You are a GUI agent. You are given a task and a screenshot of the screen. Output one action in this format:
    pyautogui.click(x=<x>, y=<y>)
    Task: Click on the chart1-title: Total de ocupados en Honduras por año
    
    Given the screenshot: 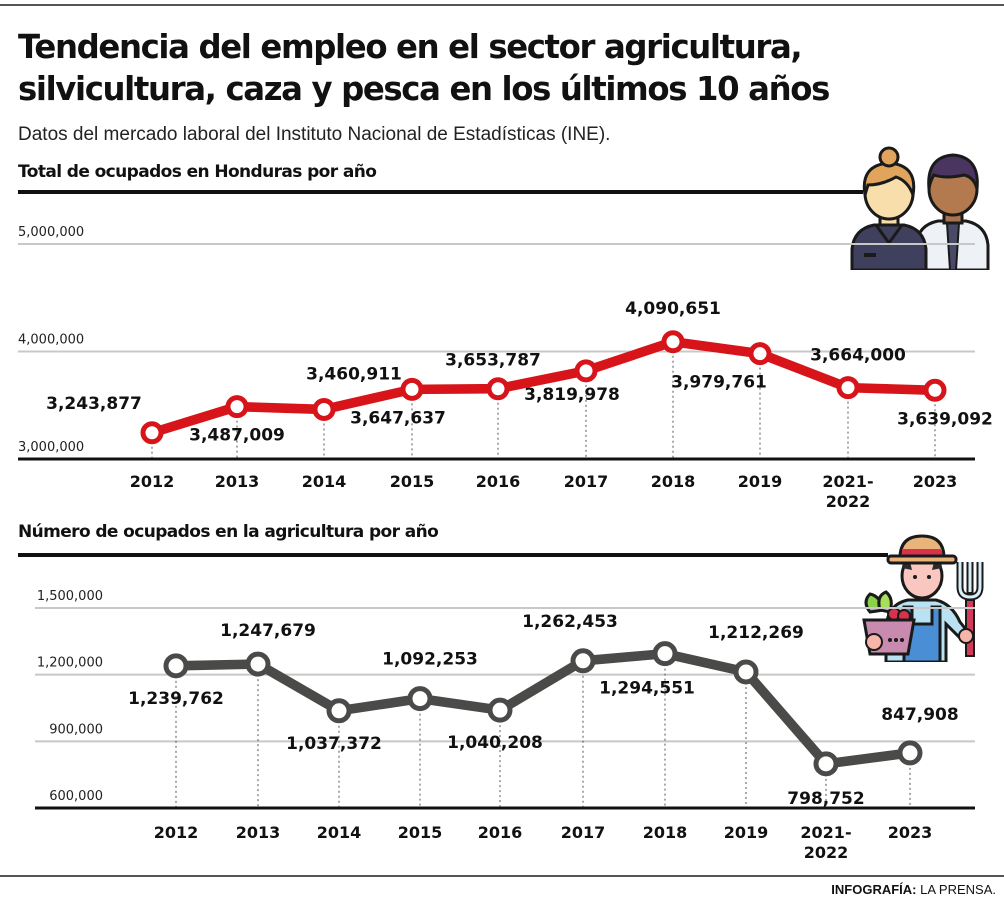 What is the action you would take?
    pyautogui.click(x=197, y=172)
    